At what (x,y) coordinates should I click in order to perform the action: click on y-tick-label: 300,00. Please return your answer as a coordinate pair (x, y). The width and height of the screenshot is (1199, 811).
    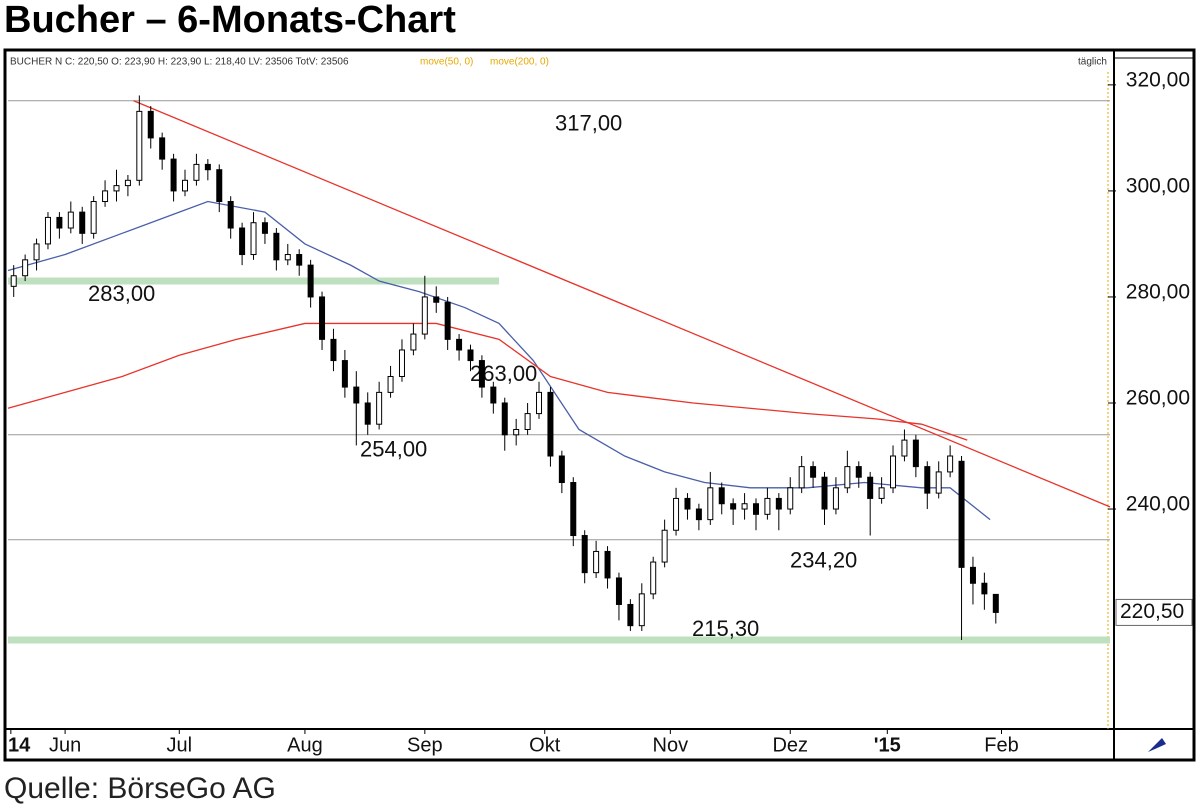
    Looking at the image, I should click on (1158, 185).